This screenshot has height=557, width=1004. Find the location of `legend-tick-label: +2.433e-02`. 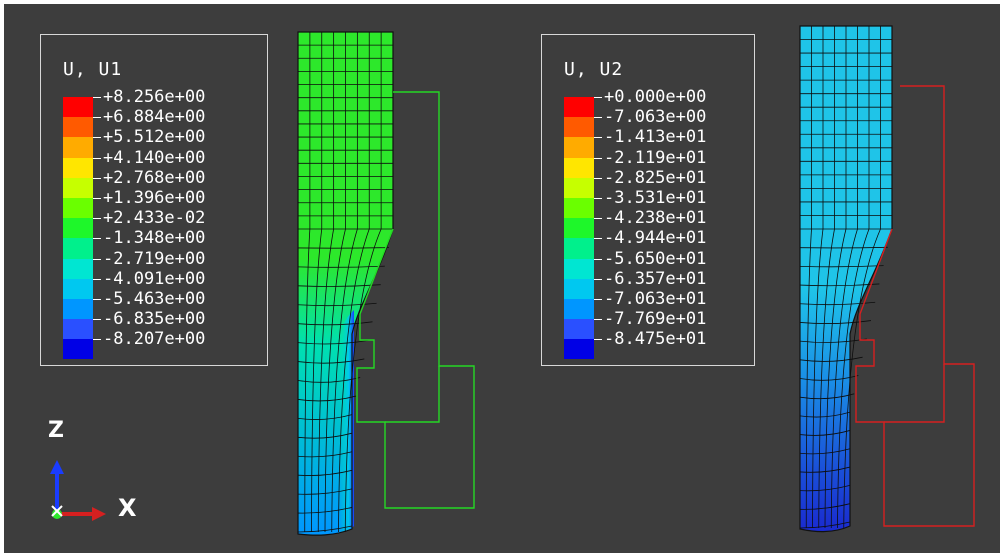

legend-tick-label: +2.433e-02 is located at coordinates (149, 218).